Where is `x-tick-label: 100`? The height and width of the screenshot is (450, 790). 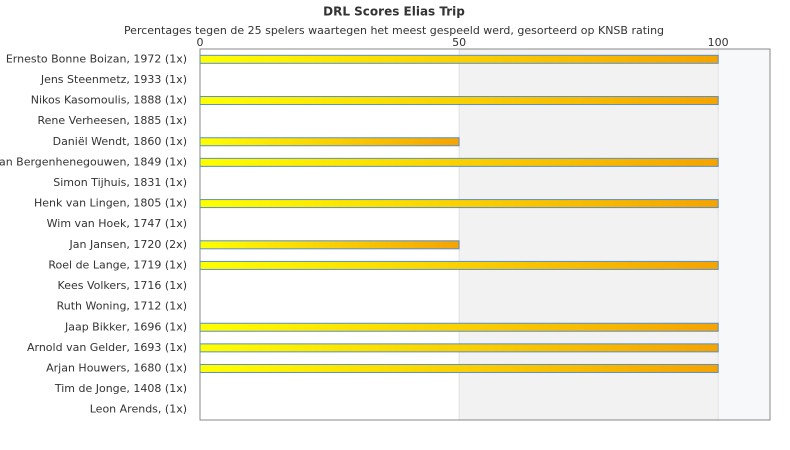 x-tick-label: 100 is located at coordinates (718, 42).